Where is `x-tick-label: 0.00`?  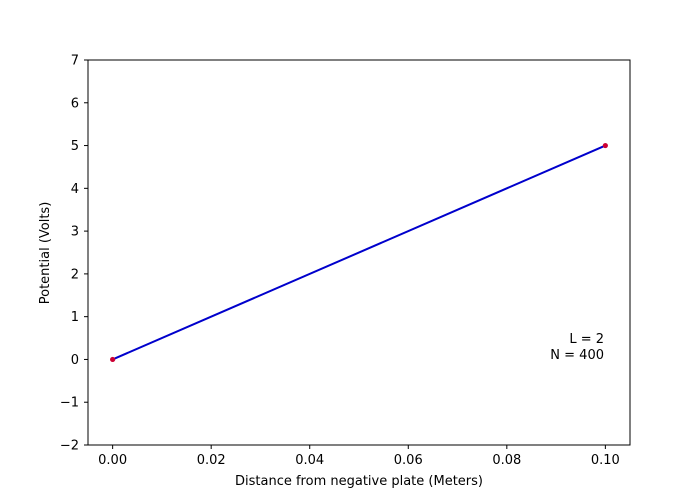
x-tick-label: 0.00 is located at coordinates (112, 460).